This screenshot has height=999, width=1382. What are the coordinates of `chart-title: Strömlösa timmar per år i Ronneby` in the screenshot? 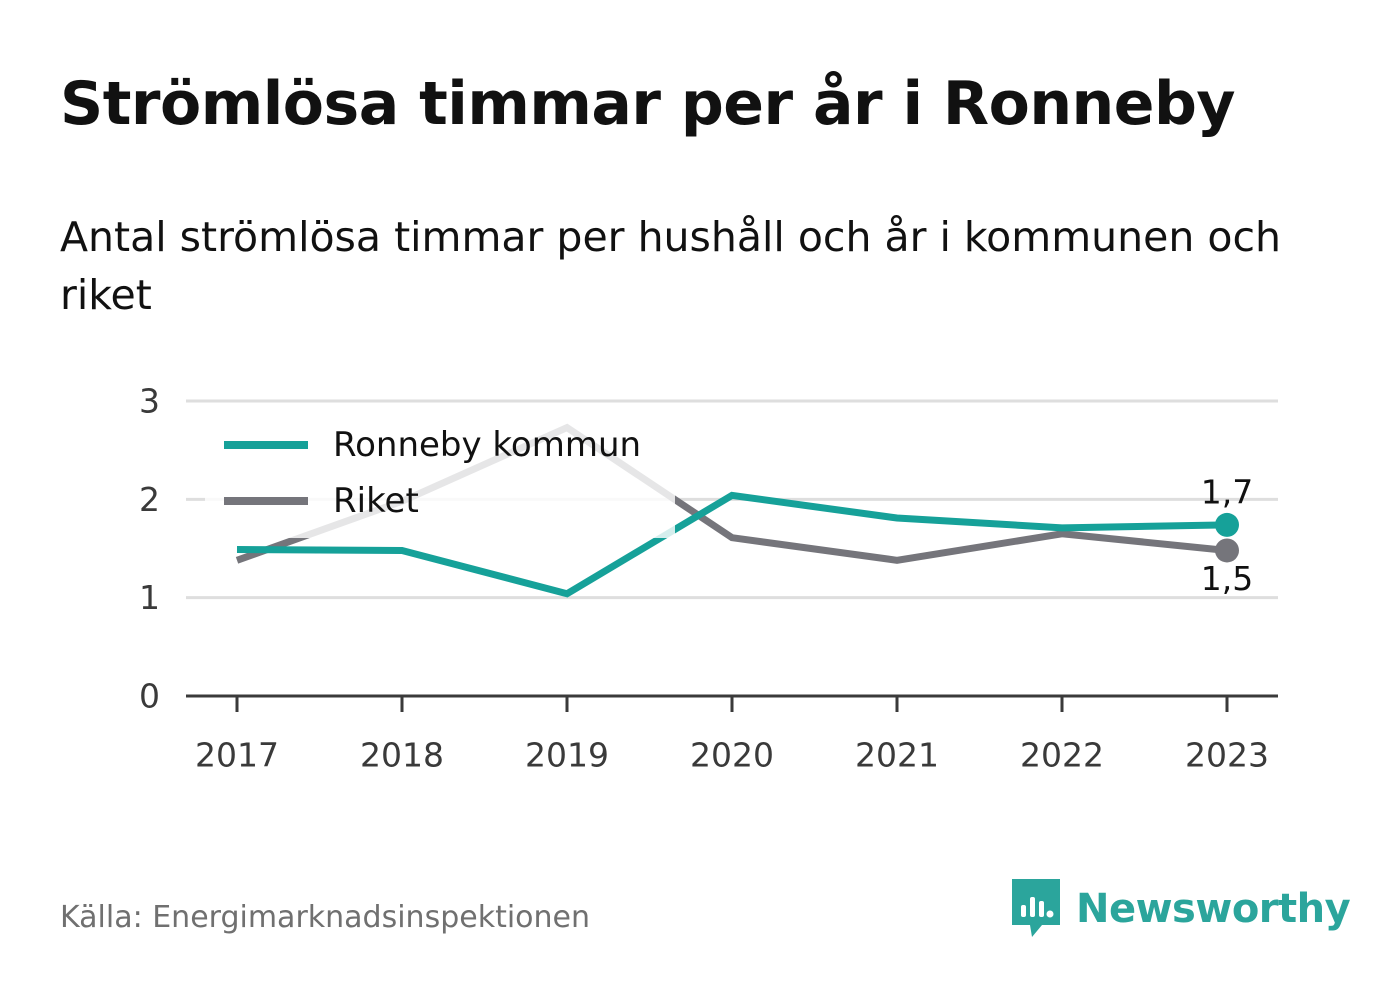 It's located at (648, 104).